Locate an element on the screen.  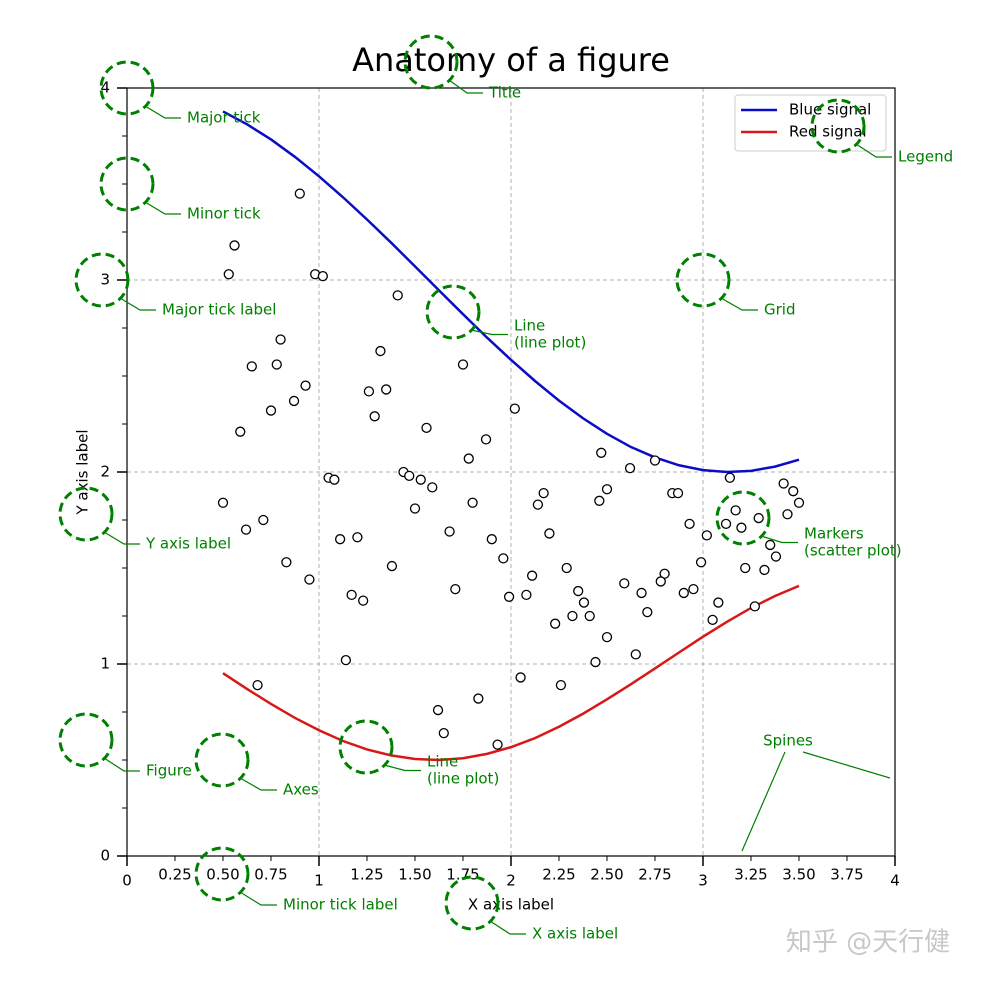
annotation-text: Title is located at coordinates (504, 93).